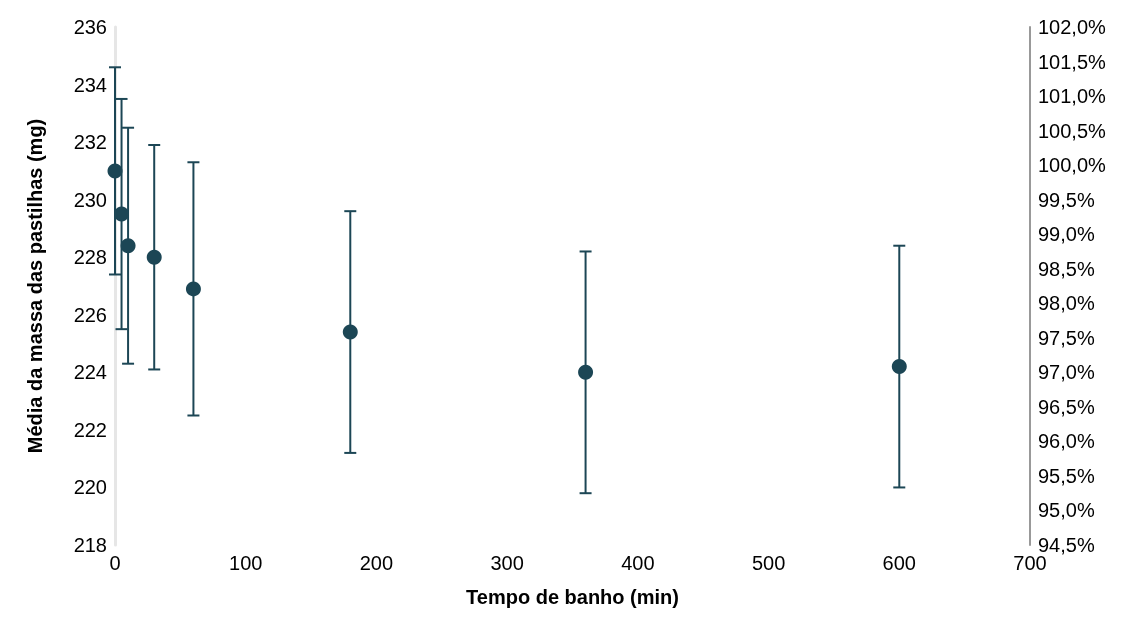  Describe the element at coordinates (115, 563) in the screenshot. I see `x-tick-label: 0` at that location.